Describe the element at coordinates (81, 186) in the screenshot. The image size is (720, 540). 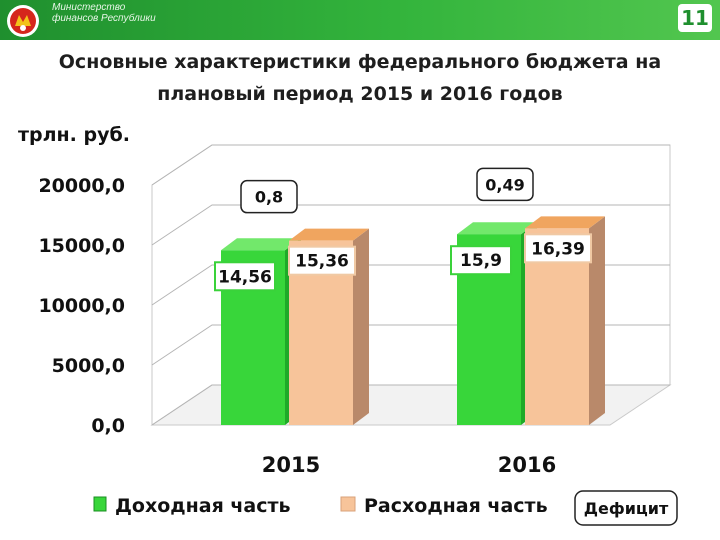
I see `y-tick-label: 20000,0` at that location.